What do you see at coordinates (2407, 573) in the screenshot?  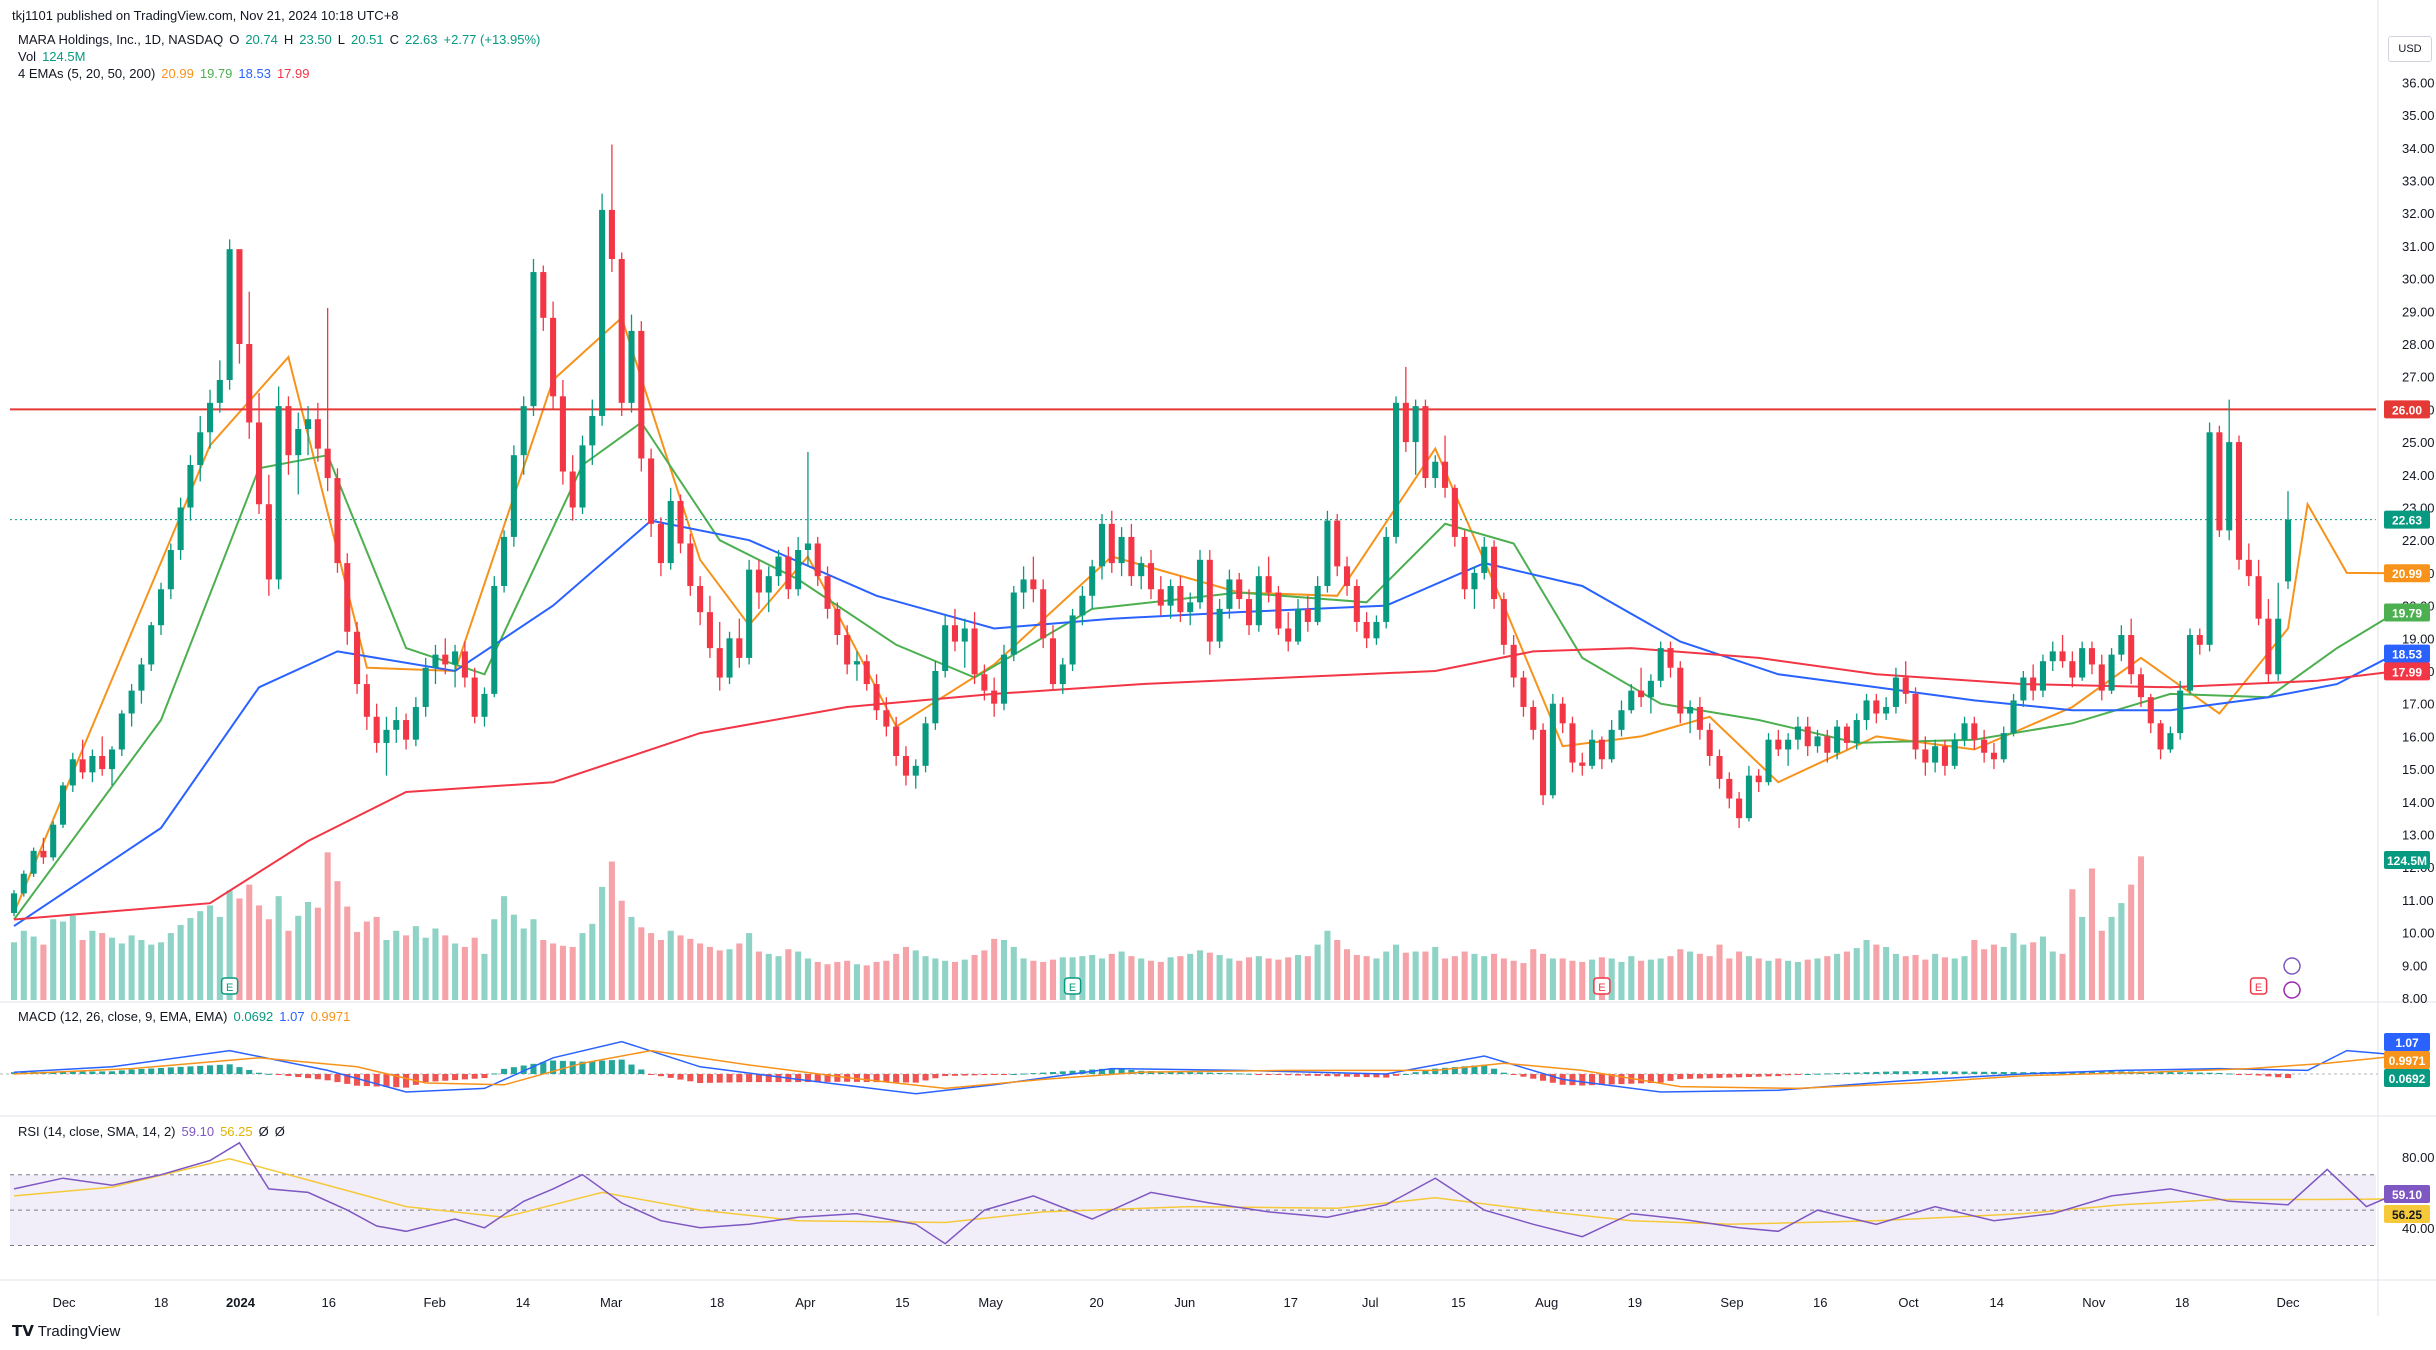 I see `ema5-price-label-bg` at bounding box center [2407, 573].